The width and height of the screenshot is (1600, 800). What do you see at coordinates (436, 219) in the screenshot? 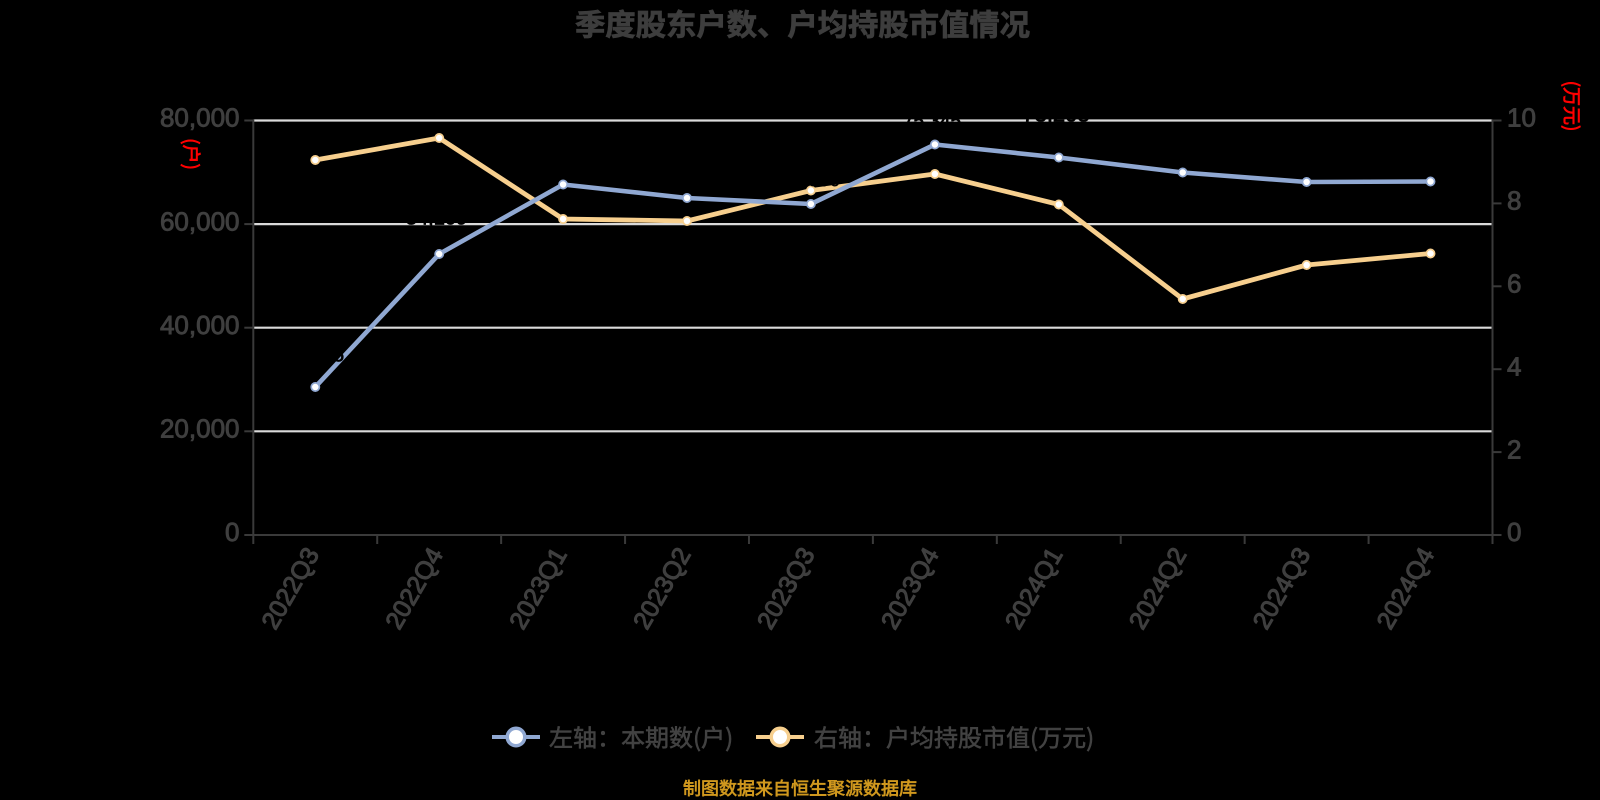
I see `svg-text: 54,109` at bounding box center [436, 219].